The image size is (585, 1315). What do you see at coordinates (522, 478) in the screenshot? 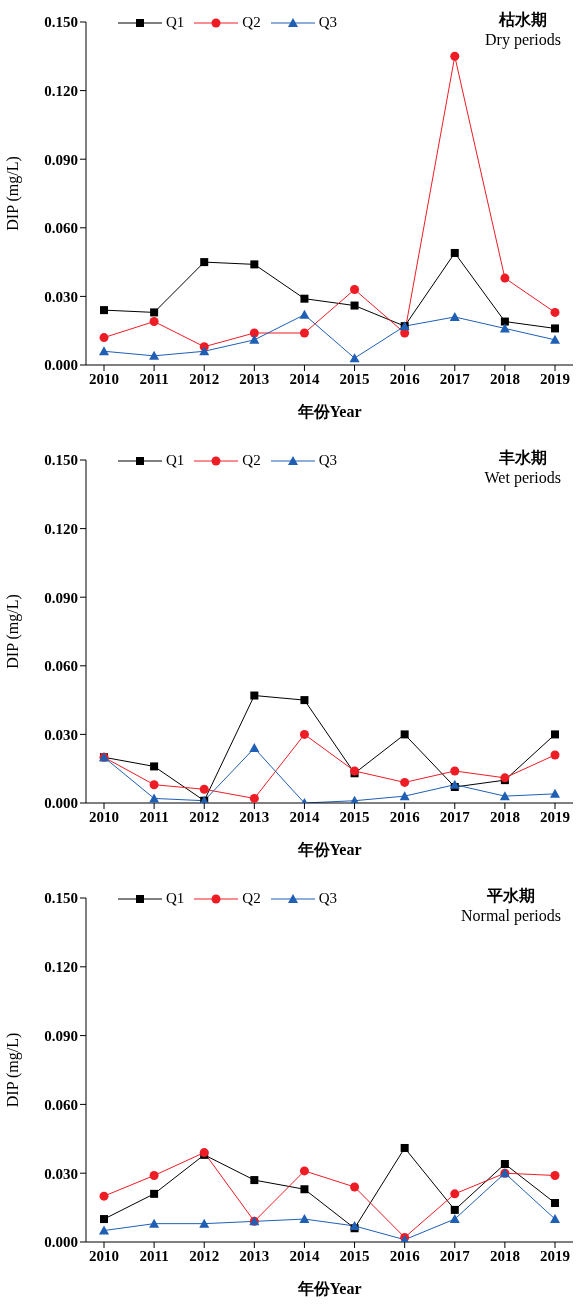
I see `text: Wet periods` at bounding box center [522, 478].